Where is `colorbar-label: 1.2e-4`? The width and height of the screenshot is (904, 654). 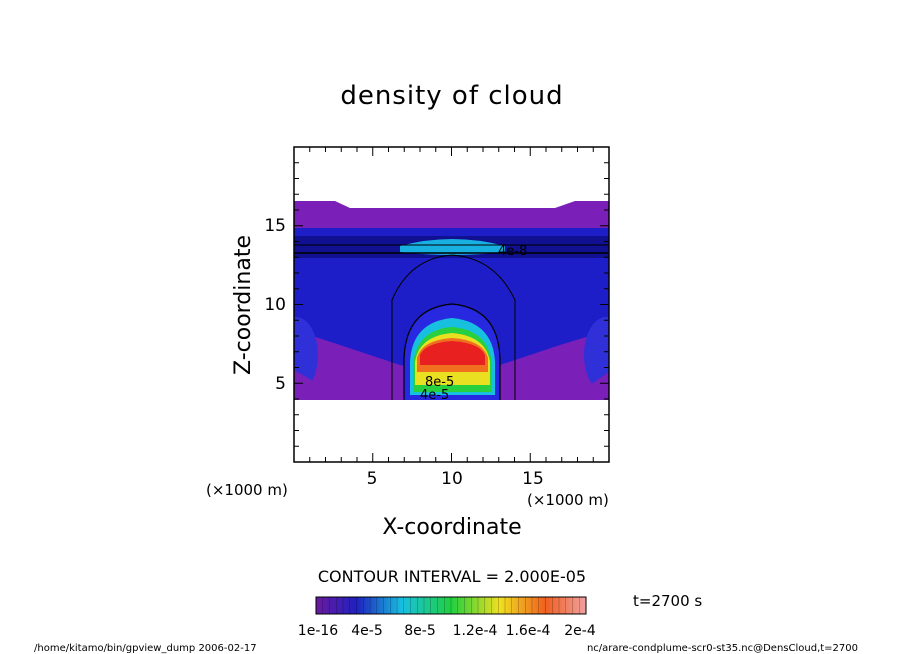
colorbar-label: 1.2e-4 is located at coordinates (475, 631).